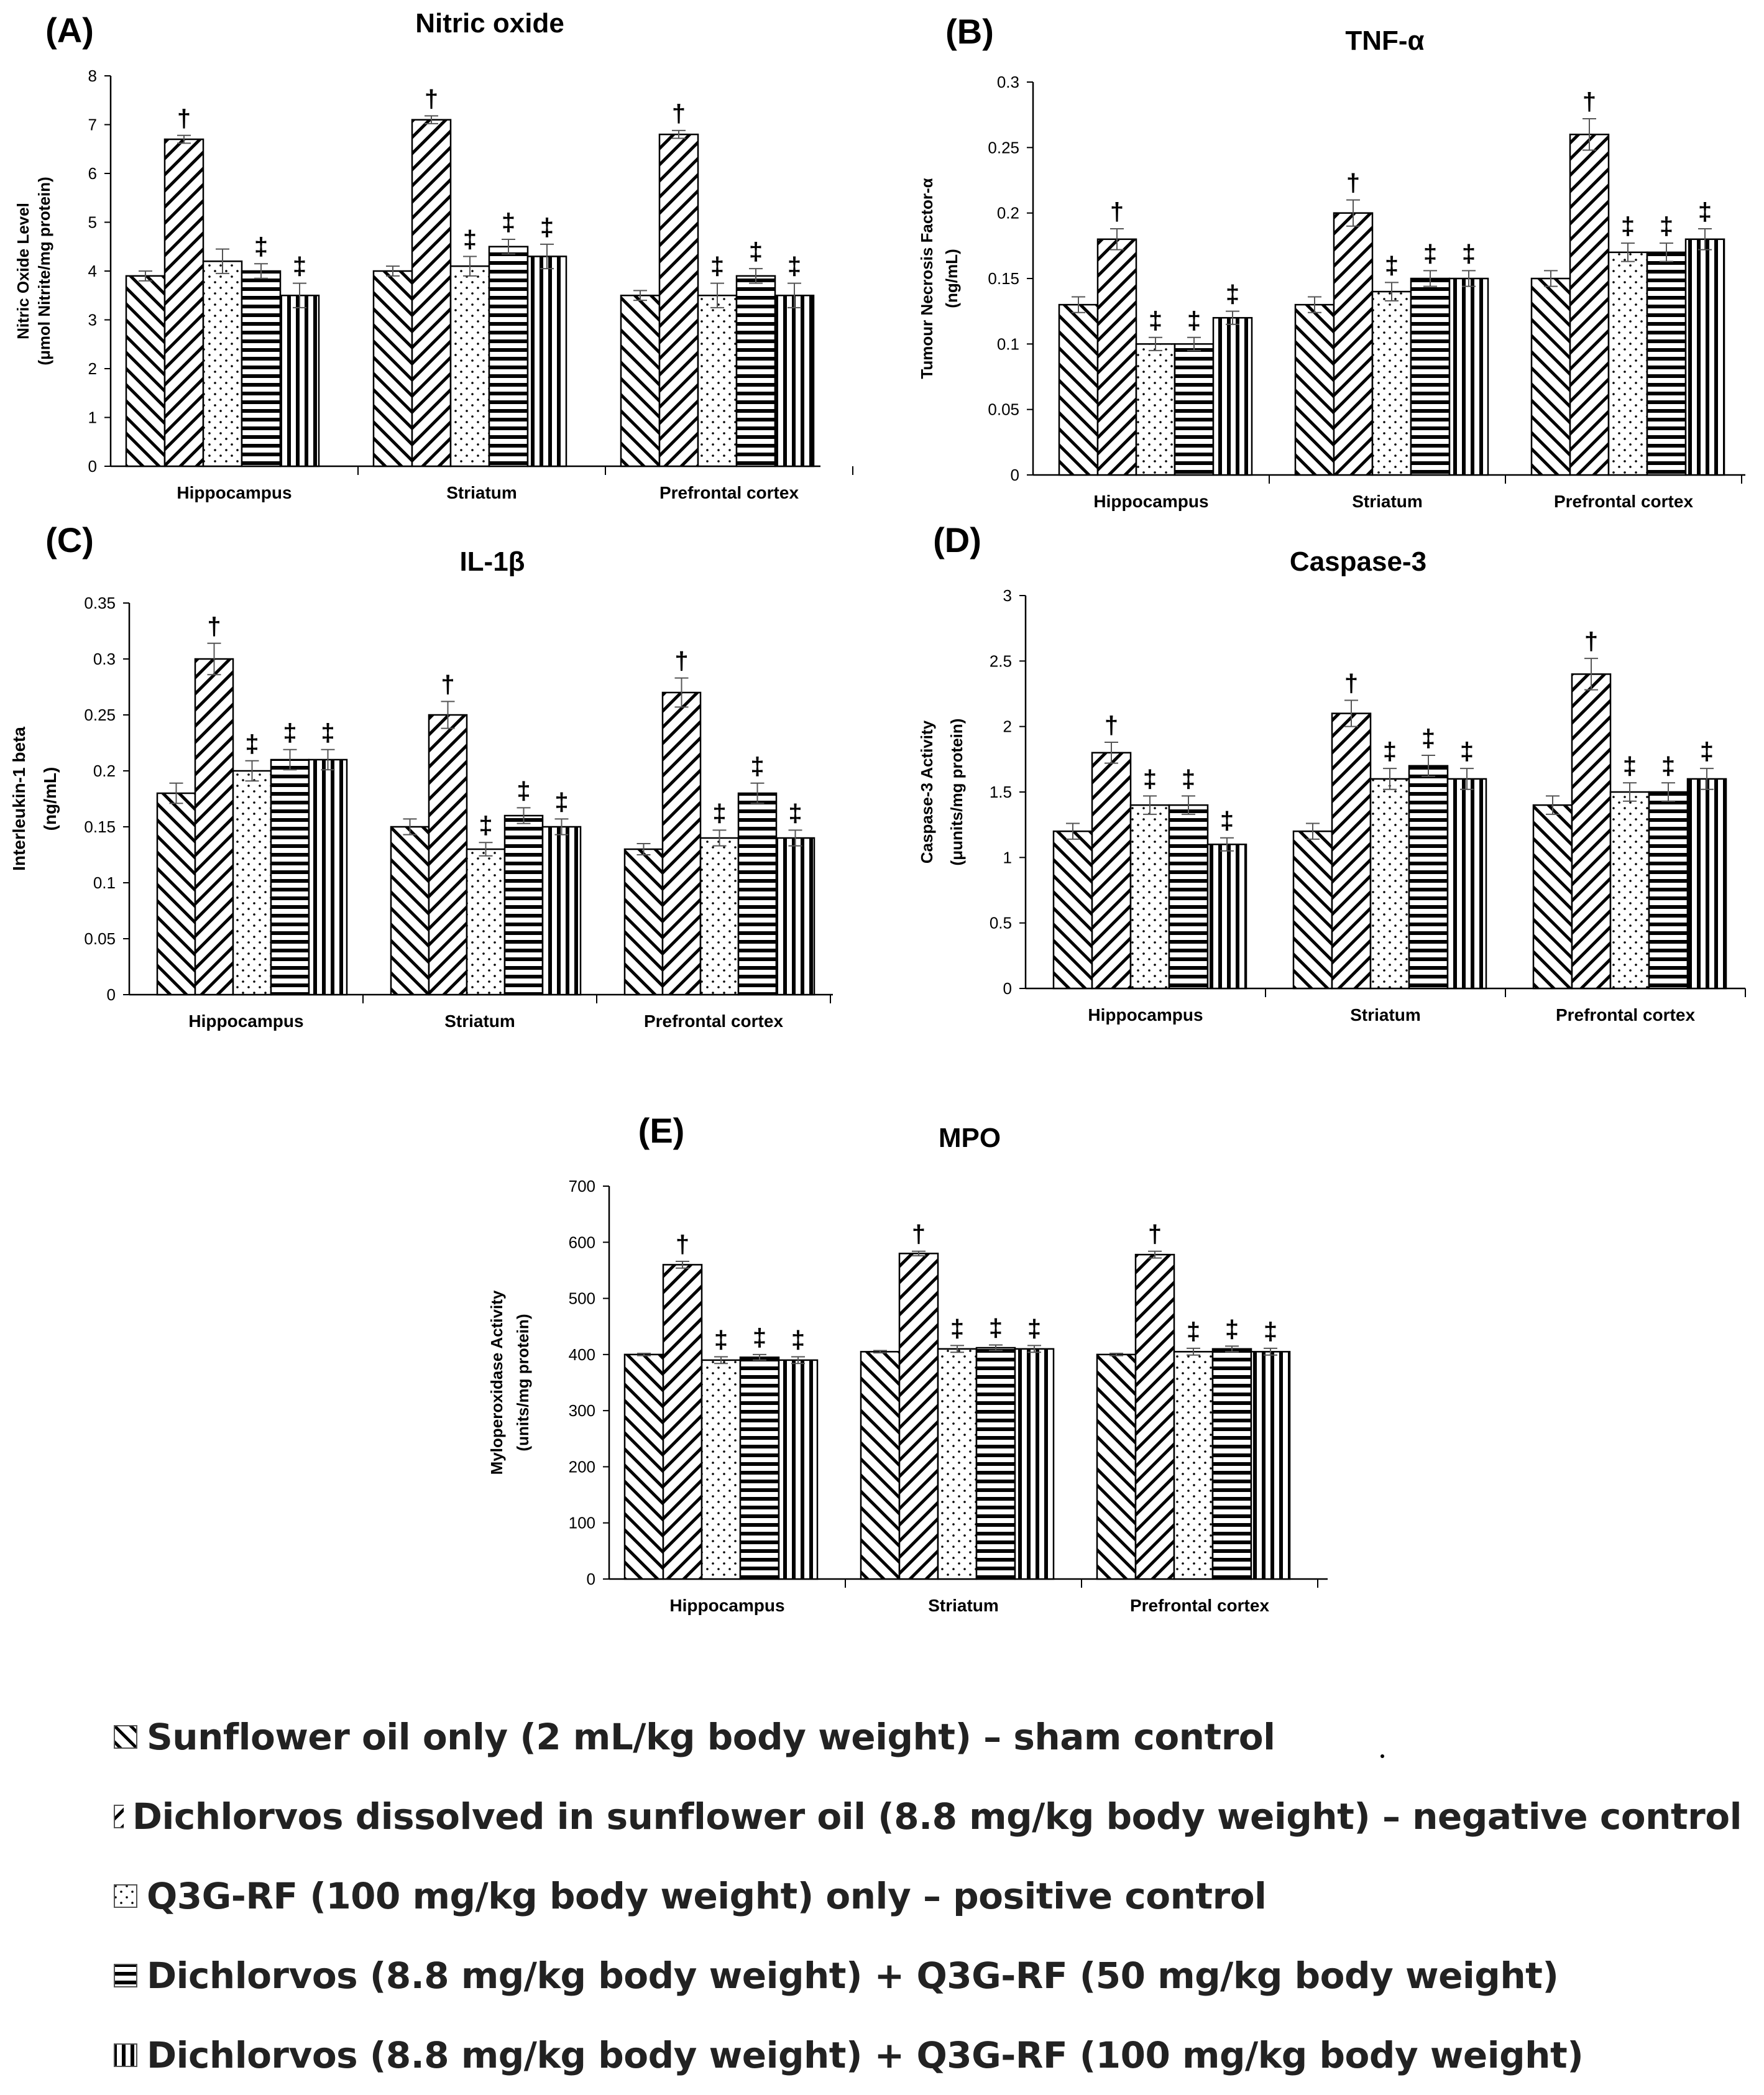 This screenshot has height=2095, width=1764. I want to click on stray-dot, so click(1382, 1756).